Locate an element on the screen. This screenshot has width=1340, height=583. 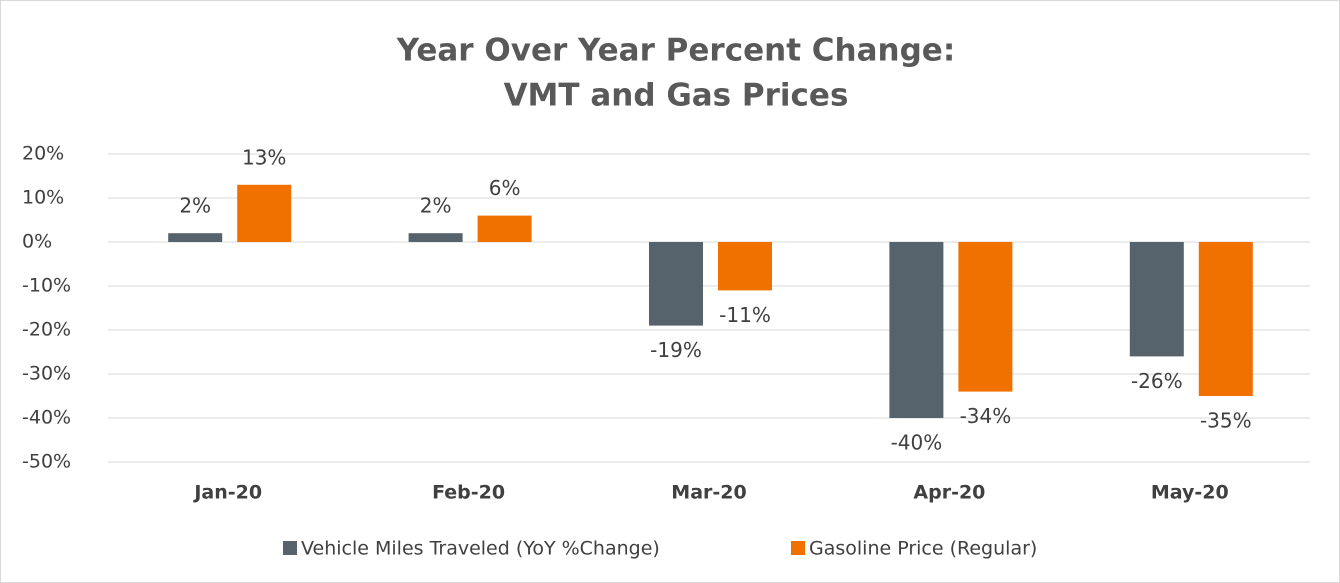
data-label: -35% is located at coordinates (1226, 421).